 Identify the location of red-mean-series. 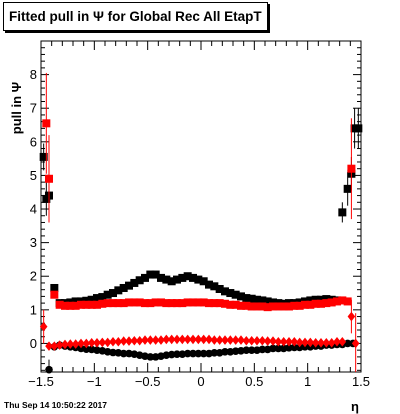
(199, 335).